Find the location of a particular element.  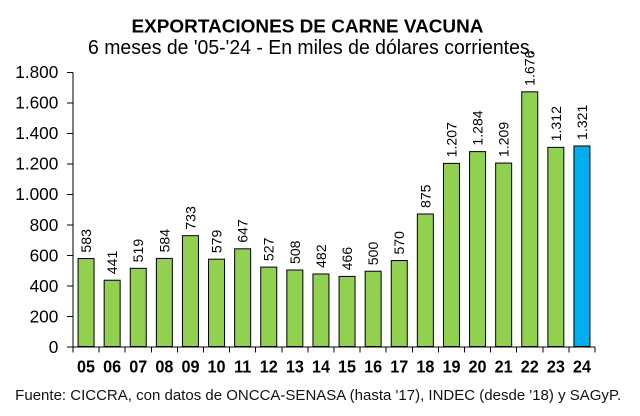

svg-text: 11 is located at coordinates (243, 367).